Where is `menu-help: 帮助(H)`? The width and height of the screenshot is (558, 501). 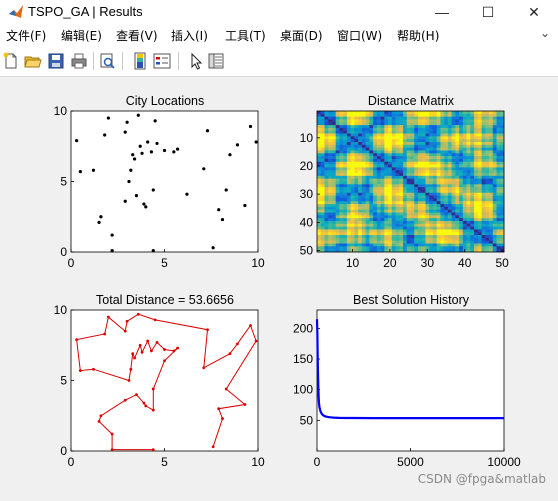 menu-help: 帮助(H) is located at coordinates (418, 36).